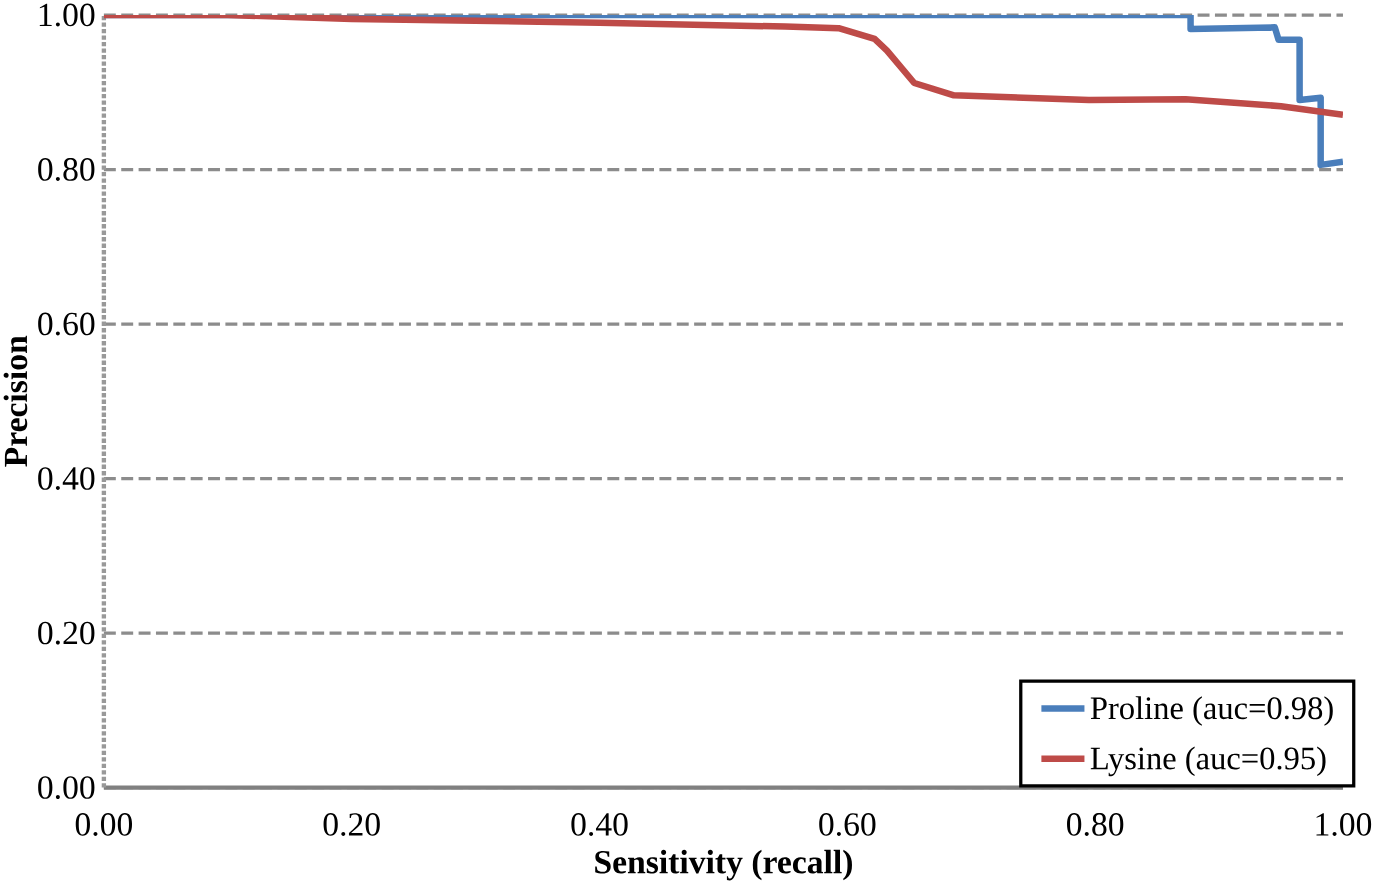  I want to click on x-tick-label: 0.40, so click(599, 824).